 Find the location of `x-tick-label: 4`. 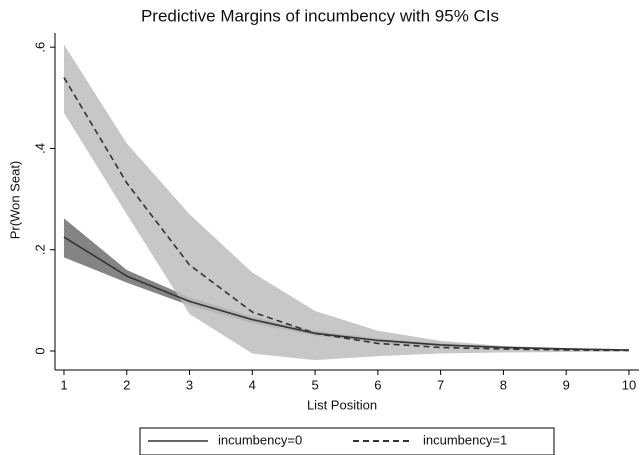

x-tick-label: 4 is located at coordinates (252, 384).